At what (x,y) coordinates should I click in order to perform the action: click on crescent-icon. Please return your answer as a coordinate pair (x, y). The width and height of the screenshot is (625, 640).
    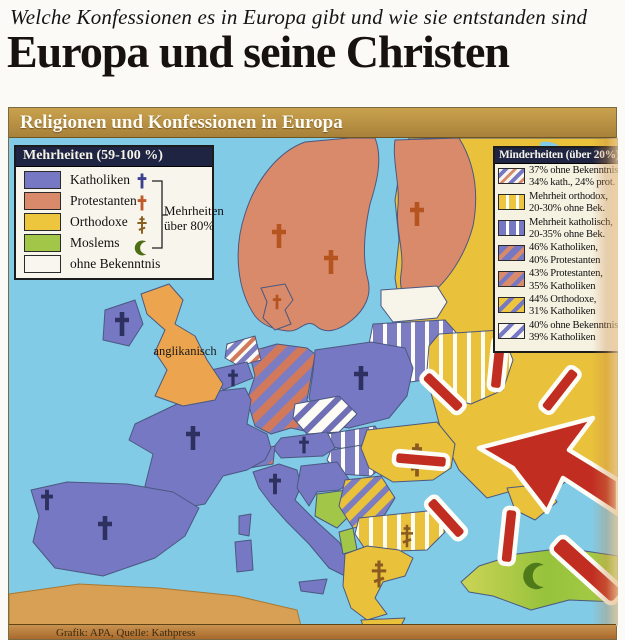
    Looking at the image, I should click on (140, 248).